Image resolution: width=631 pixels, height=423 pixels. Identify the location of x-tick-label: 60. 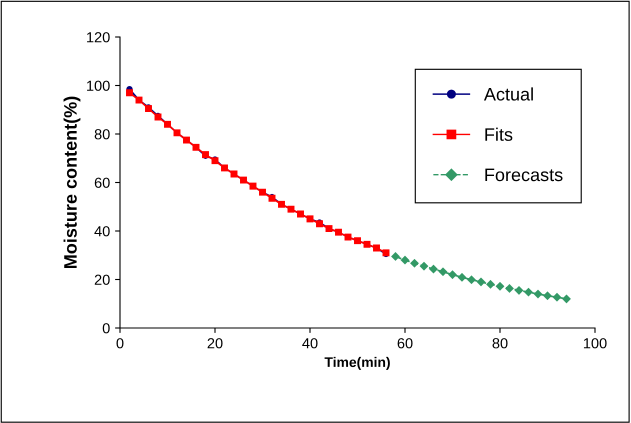
(405, 343).